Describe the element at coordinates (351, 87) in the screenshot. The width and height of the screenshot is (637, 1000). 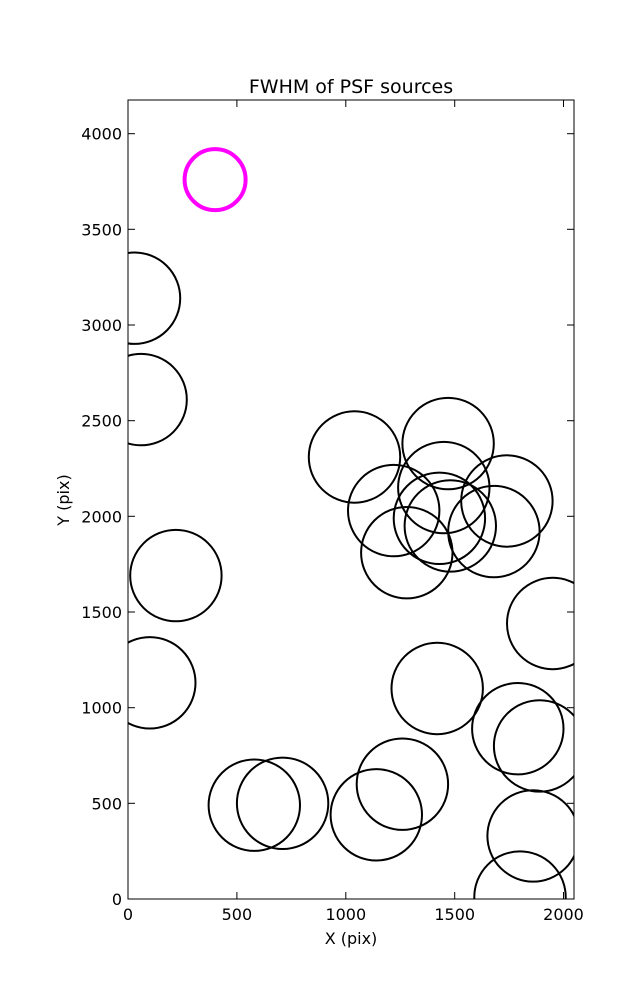
I see `chart-title: FWHM of PSF sources` at that location.